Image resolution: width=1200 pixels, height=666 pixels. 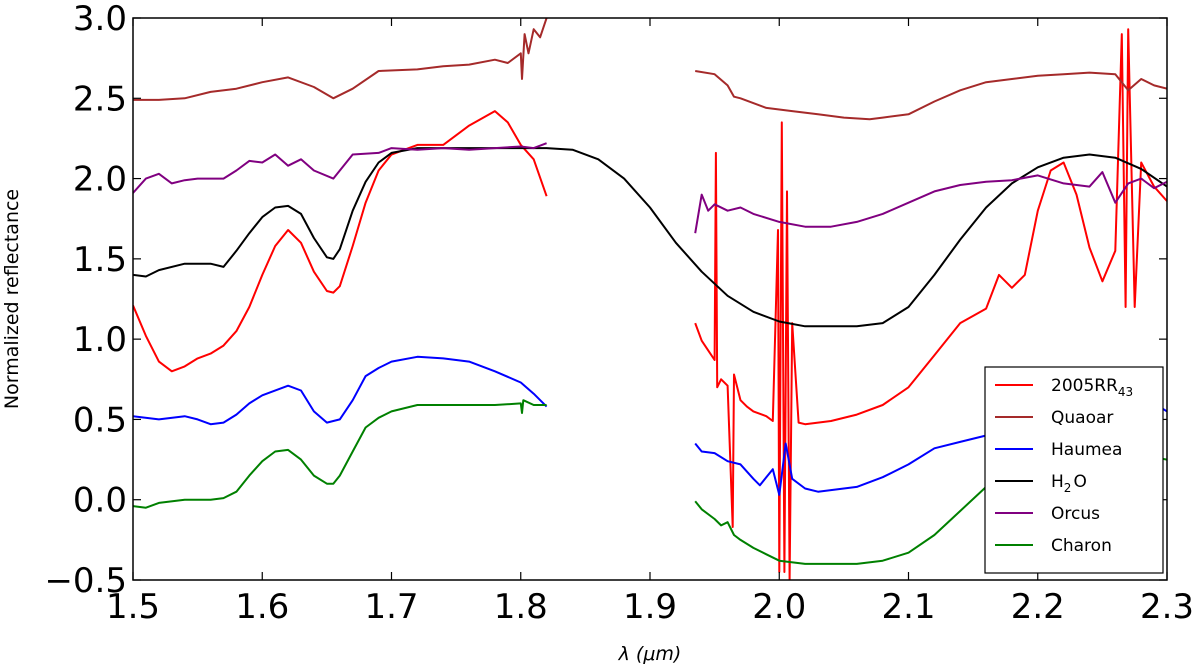 I want to click on y-tick-label: 2.5, so click(x=100, y=99).